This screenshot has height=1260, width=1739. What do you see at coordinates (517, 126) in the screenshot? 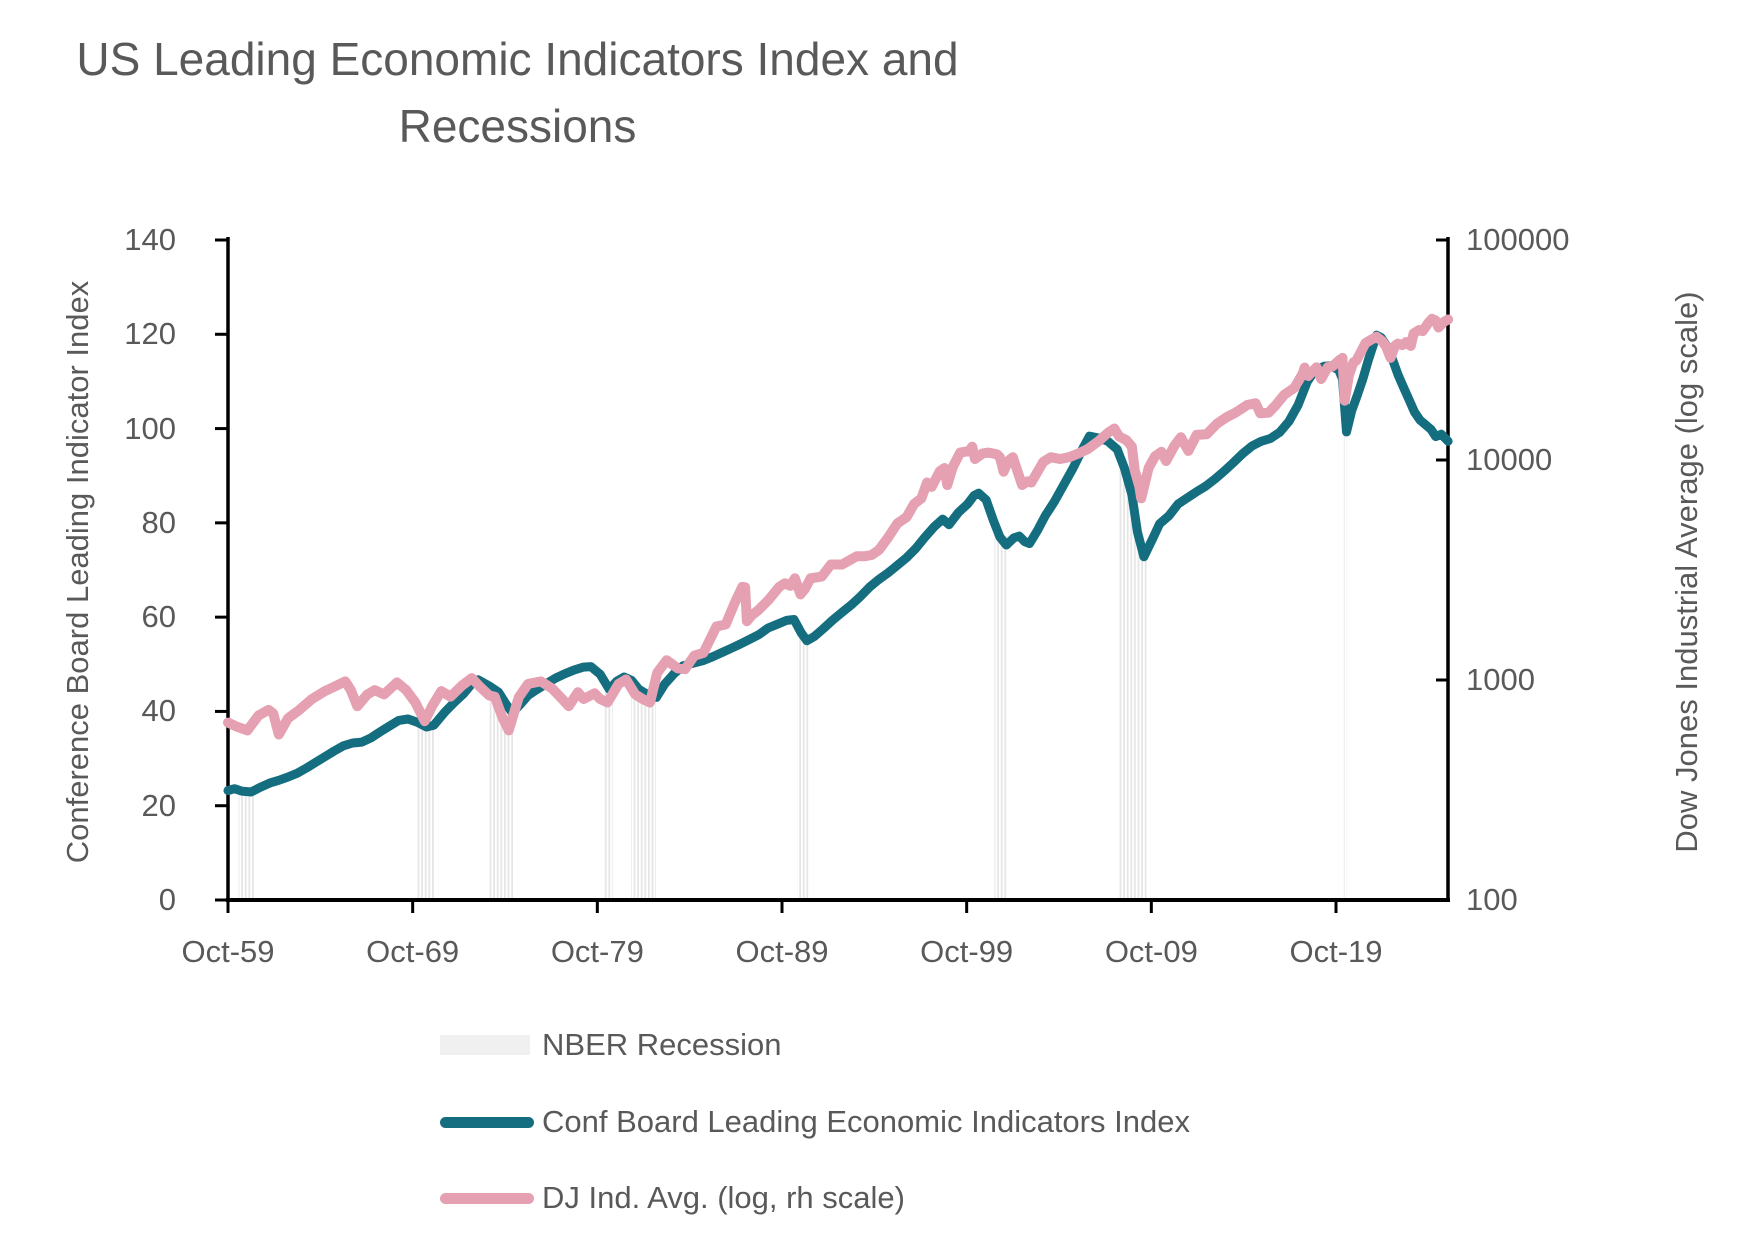
I see `chart-title-line2: Recessions` at bounding box center [517, 126].